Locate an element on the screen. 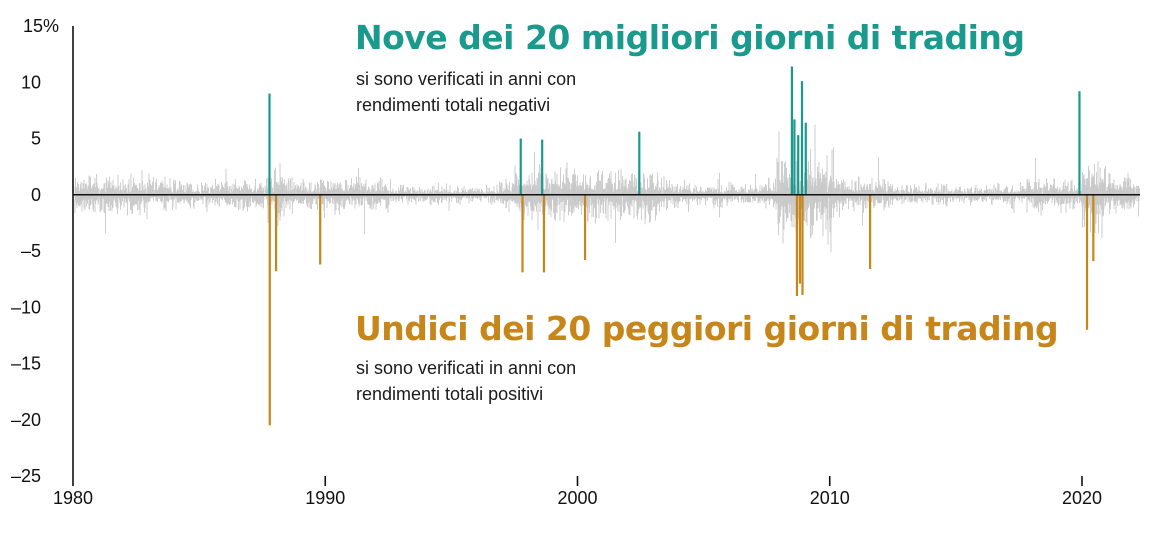 The height and width of the screenshot is (537, 1158). worst-days-subtitle-line-1: si sono verificati in anni con is located at coordinates (466, 368).